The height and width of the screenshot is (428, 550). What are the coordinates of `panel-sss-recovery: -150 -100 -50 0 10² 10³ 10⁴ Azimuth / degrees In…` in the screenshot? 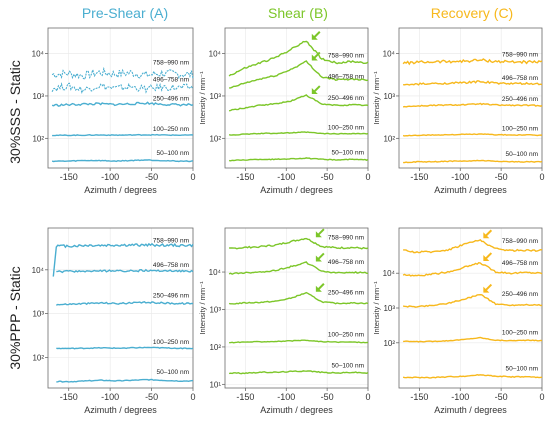 It's located at (458, 111).